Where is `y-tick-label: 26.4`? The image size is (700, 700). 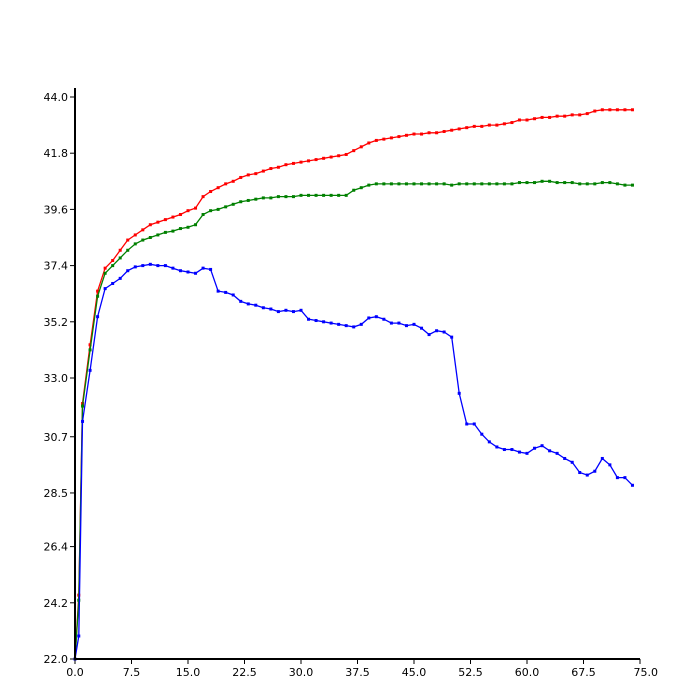
y-tick-label: 26.4 is located at coordinates (56, 547).